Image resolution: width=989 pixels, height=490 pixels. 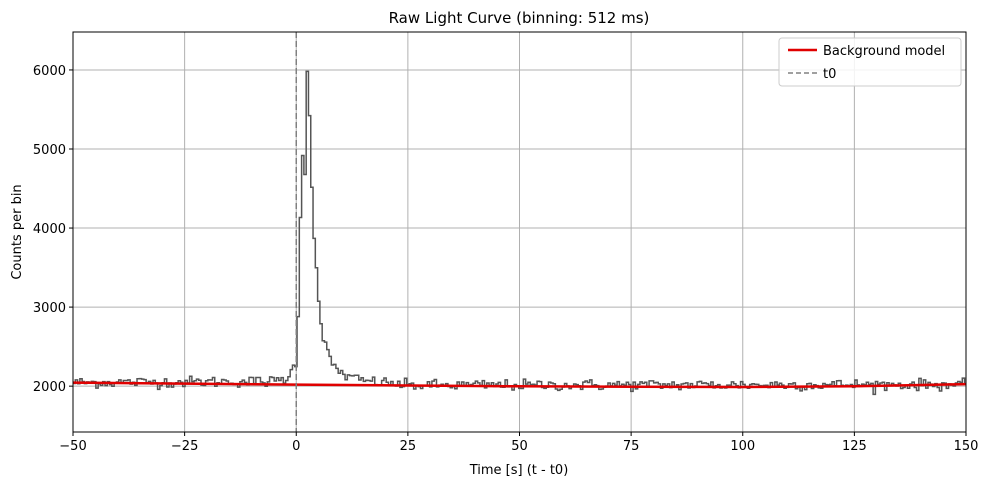 What do you see at coordinates (854, 446) in the screenshot?
I see `x-tick-label: 125` at bounding box center [854, 446].